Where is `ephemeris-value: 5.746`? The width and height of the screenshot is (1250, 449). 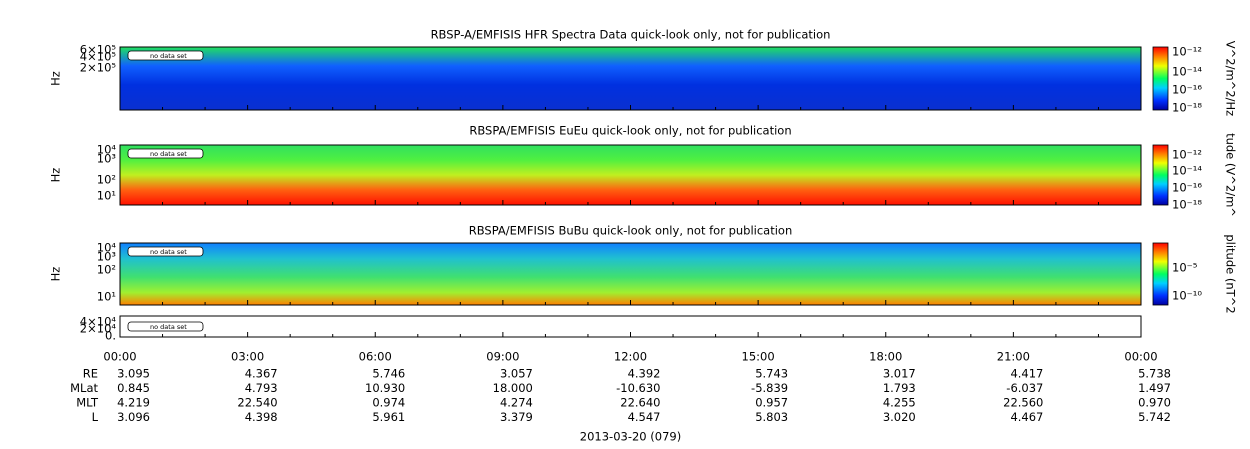
ephemeris-value: 5.746 is located at coordinates (388, 374).